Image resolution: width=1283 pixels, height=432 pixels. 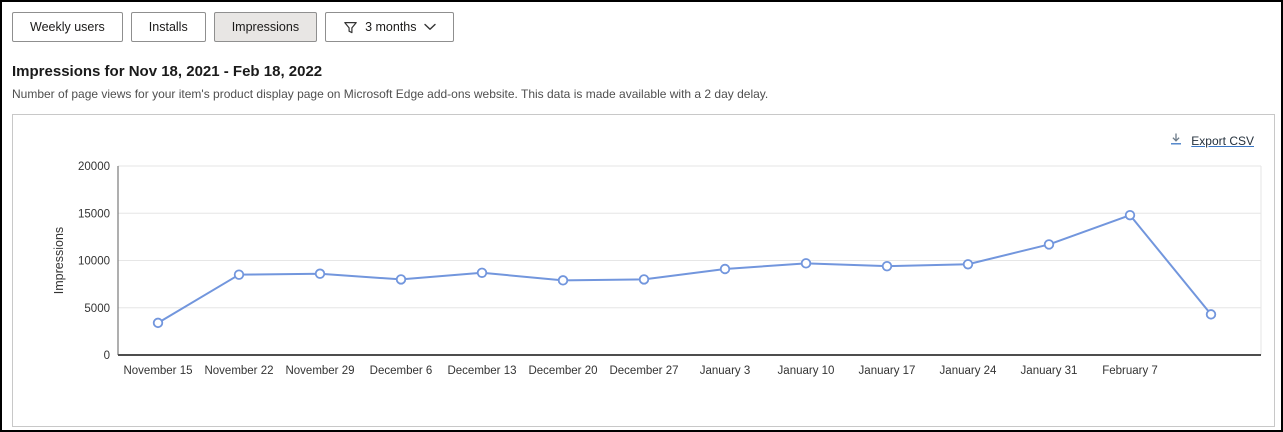 What do you see at coordinates (1049, 371) in the screenshot?
I see `x-tick-label: January 31` at bounding box center [1049, 371].